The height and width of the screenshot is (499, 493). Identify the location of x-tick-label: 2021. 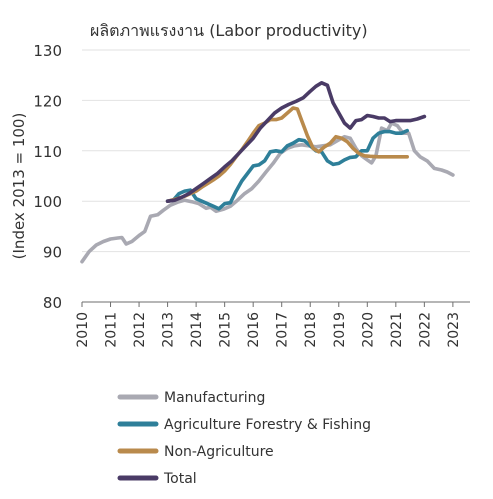
(397, 330).